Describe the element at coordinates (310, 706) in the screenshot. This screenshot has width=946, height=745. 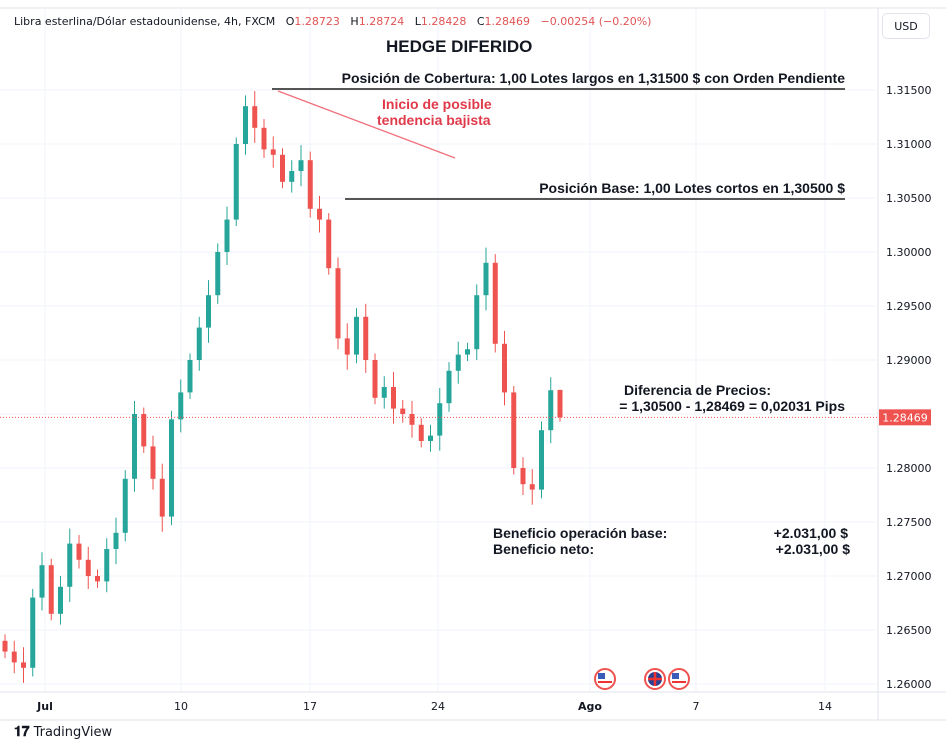
I see `x-tick-label: 17` at that location.